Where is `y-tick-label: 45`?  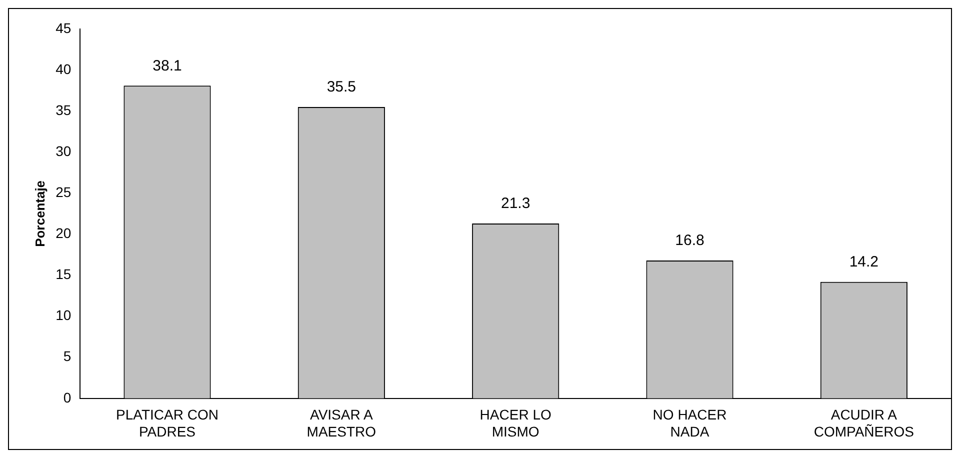
y-tick-label: 45 is located at coordinates (64, 28).